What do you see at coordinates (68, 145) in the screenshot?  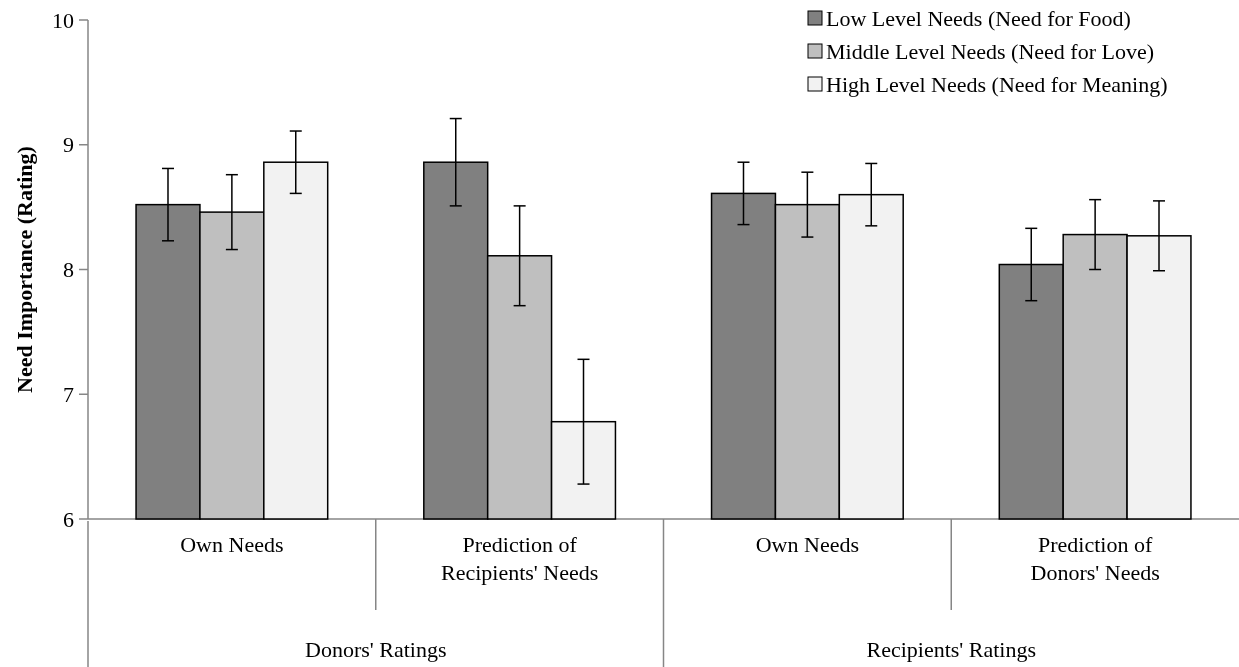 I see `y-tick-label: 9` at bounding box center [68, 145].